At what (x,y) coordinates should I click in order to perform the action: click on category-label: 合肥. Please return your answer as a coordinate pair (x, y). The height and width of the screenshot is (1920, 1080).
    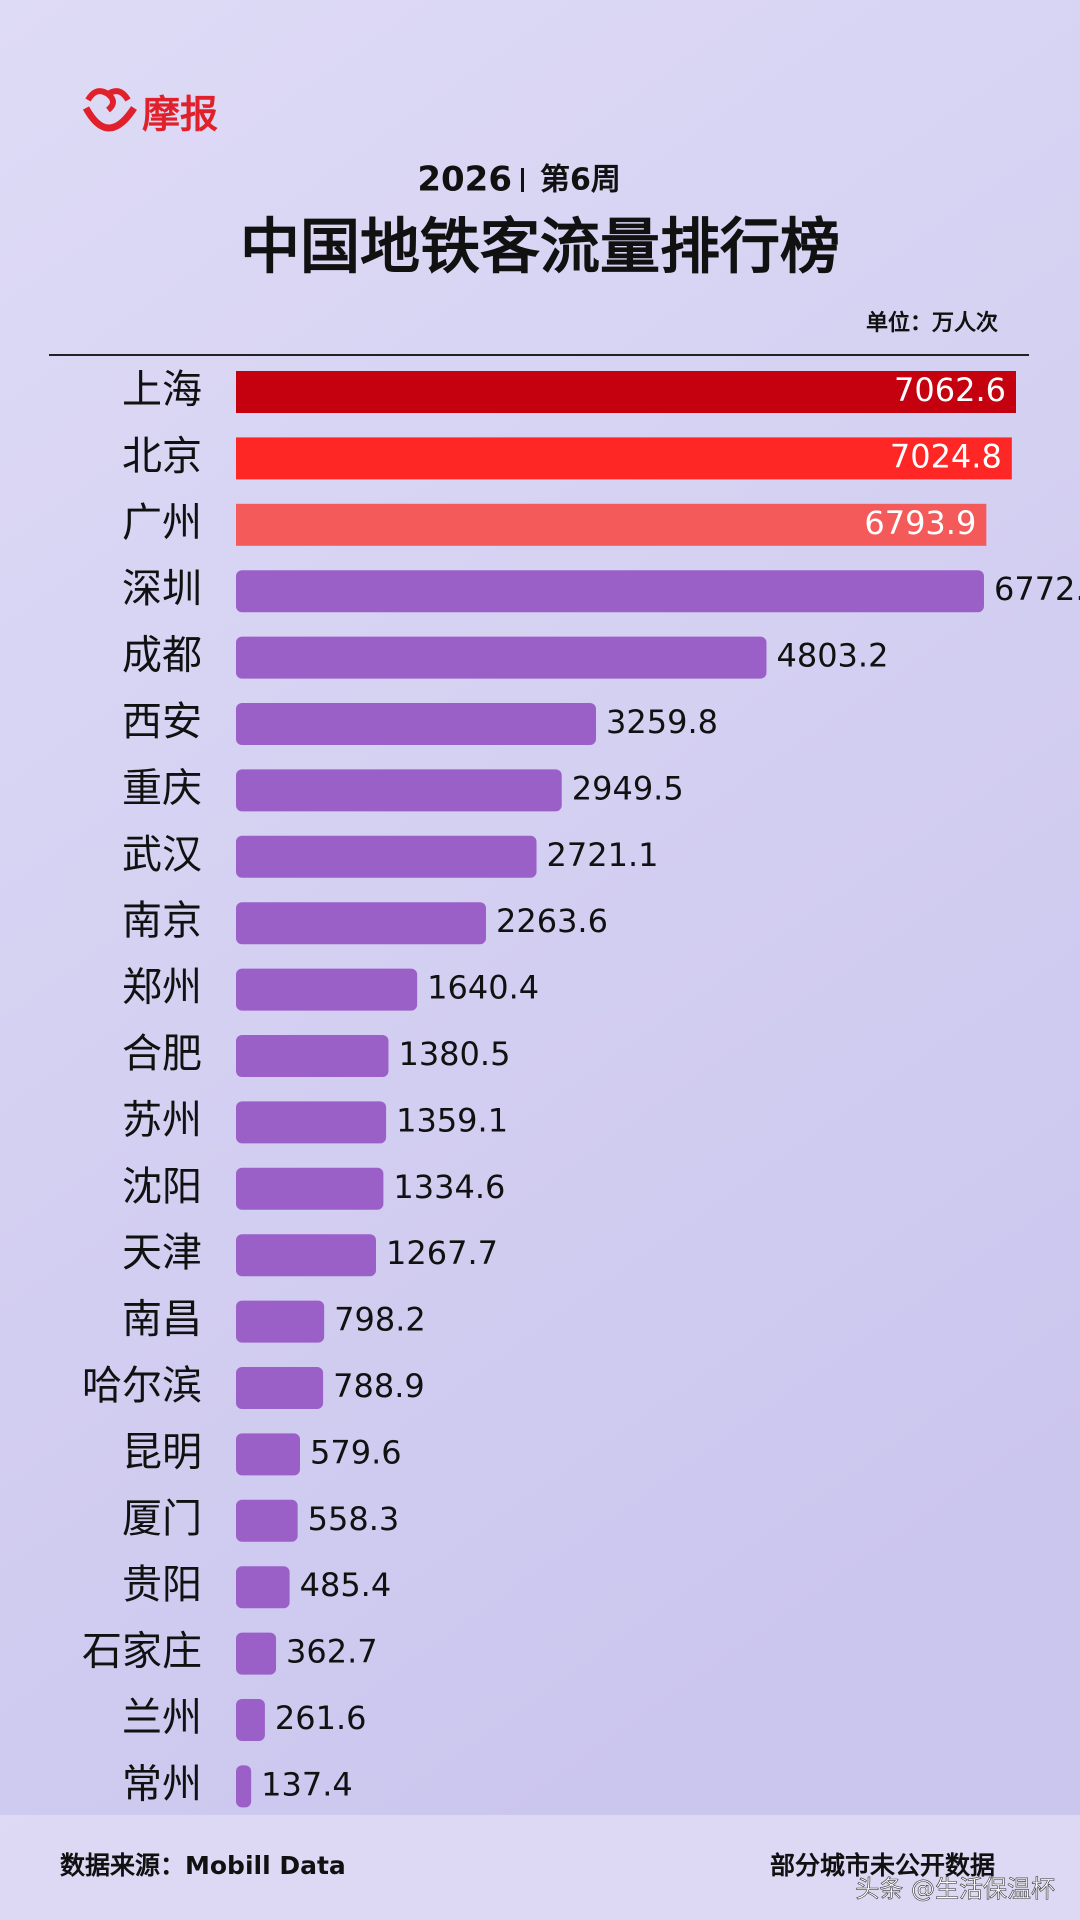
    Looking at the image, I should click on (162, 1054).